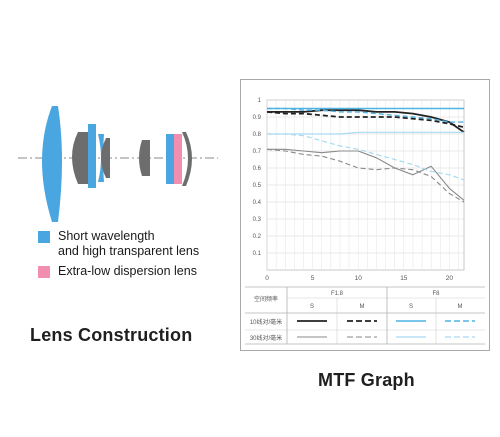  I want to click on y-tick-label: 0.1, so click(257, 254).